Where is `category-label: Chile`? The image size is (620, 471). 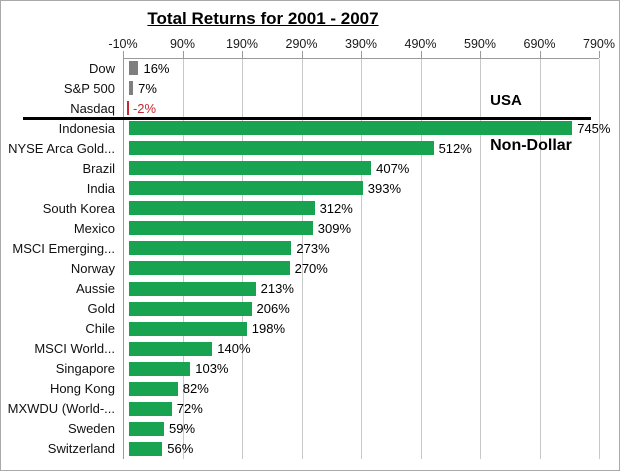
category-label: Chile is located at coordinates (100, 329).